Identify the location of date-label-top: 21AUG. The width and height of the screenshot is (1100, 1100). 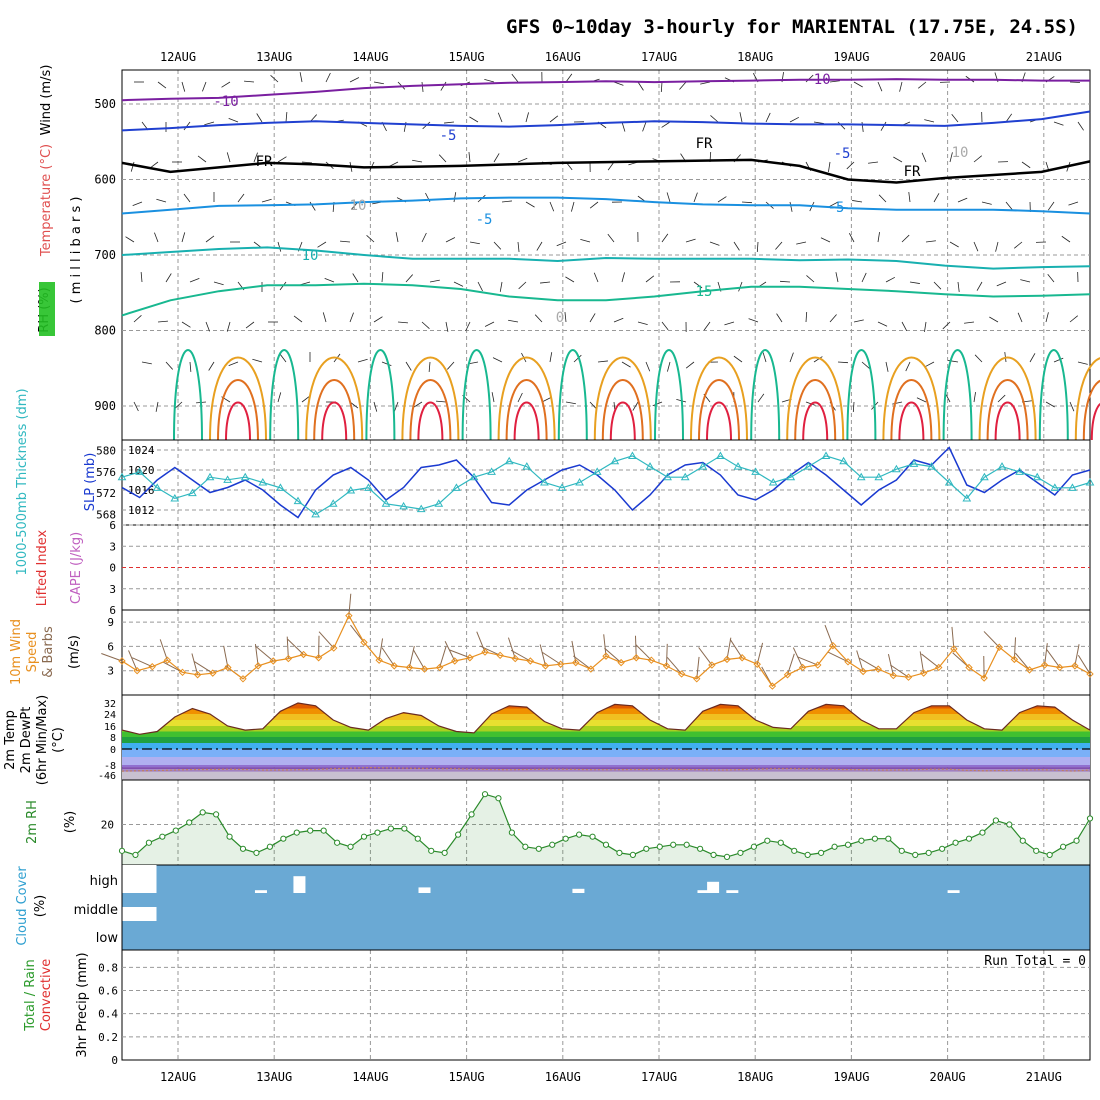
(1044, 57).